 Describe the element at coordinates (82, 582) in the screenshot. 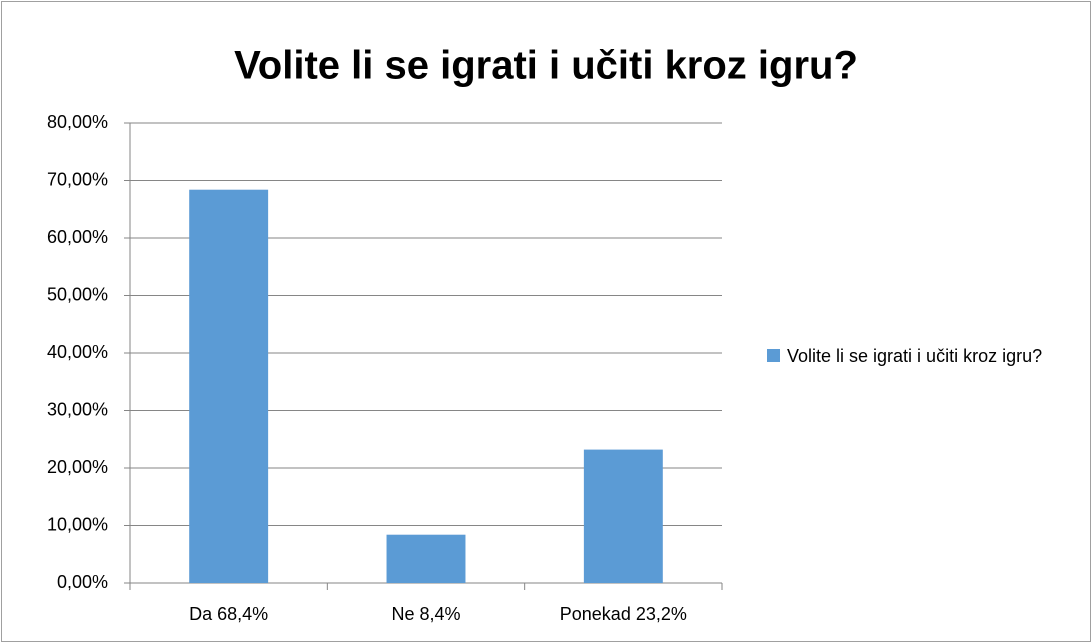

I see `y-tick-label: 0,00%` at that location.